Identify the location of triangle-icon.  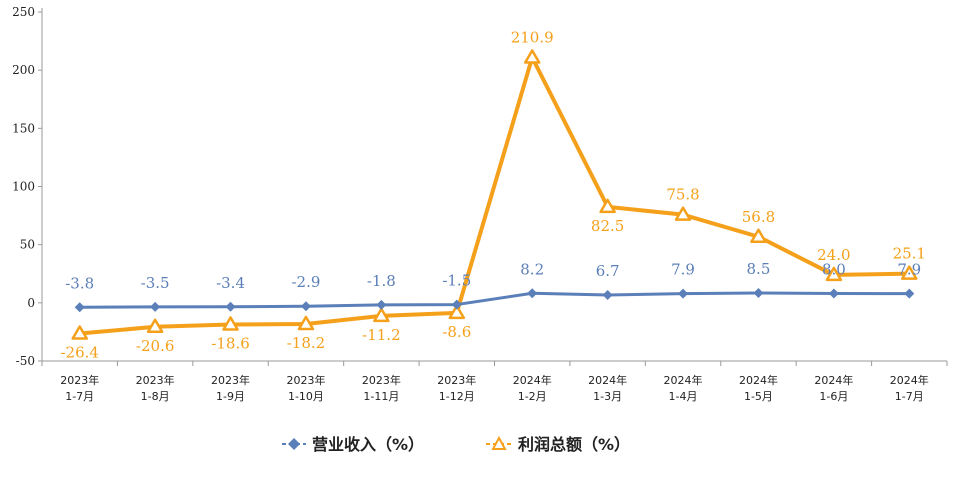
(499, 442).